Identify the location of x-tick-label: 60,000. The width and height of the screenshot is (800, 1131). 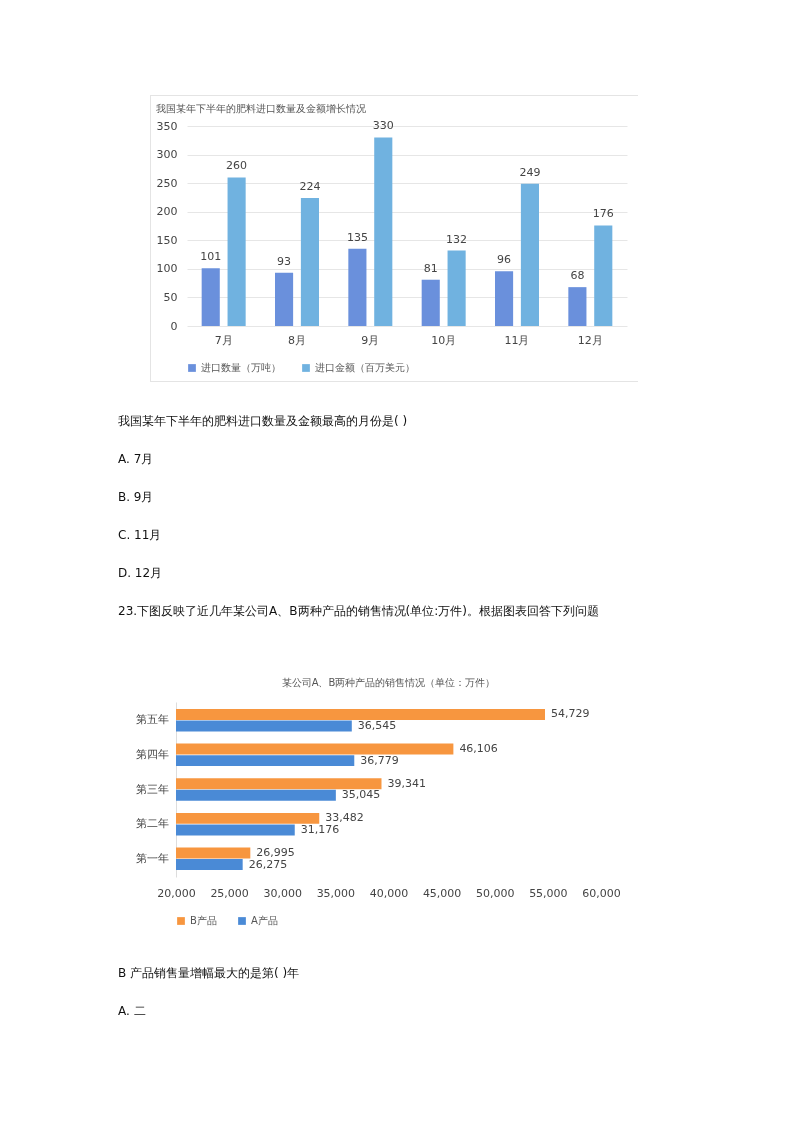
(601, 893).